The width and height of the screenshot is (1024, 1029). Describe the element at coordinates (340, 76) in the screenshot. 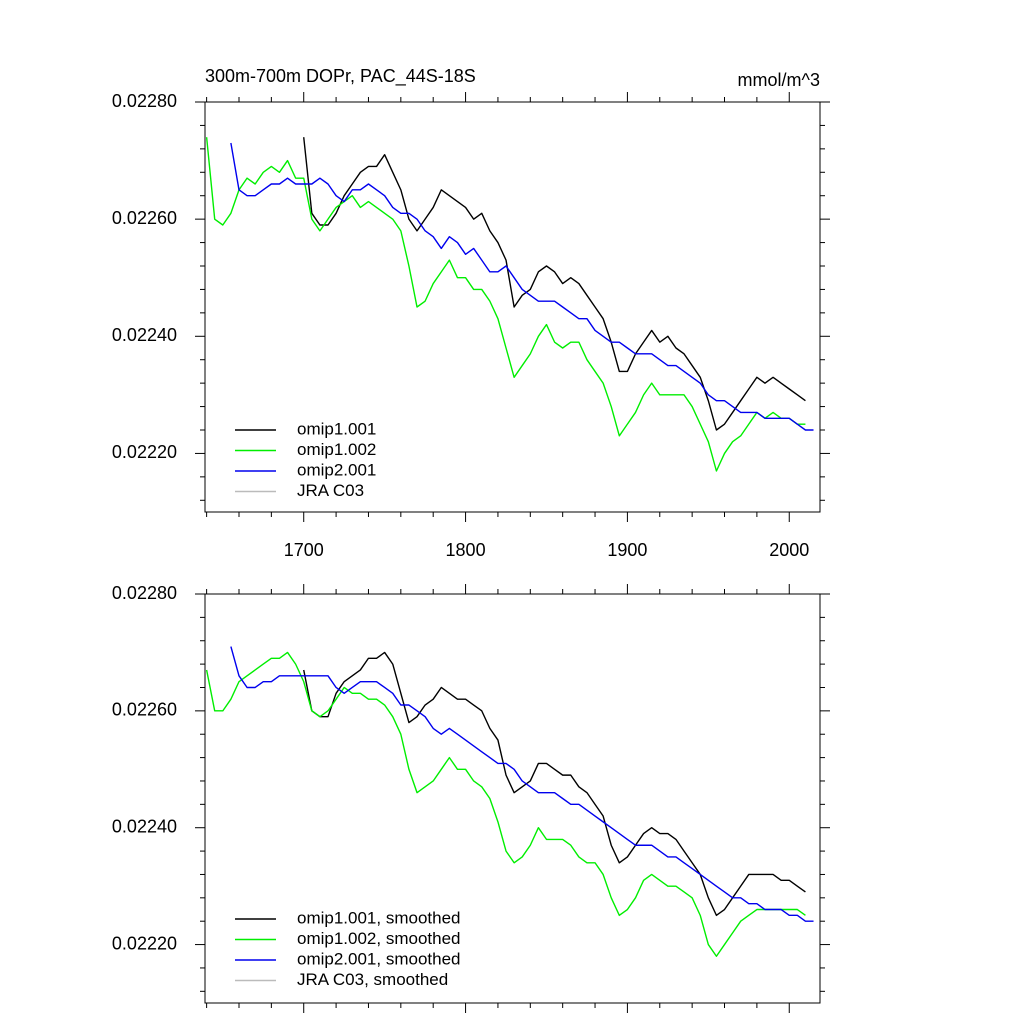

I see `chart-title: 300m-700m DOPr, PAC_44S-18S` at that location.